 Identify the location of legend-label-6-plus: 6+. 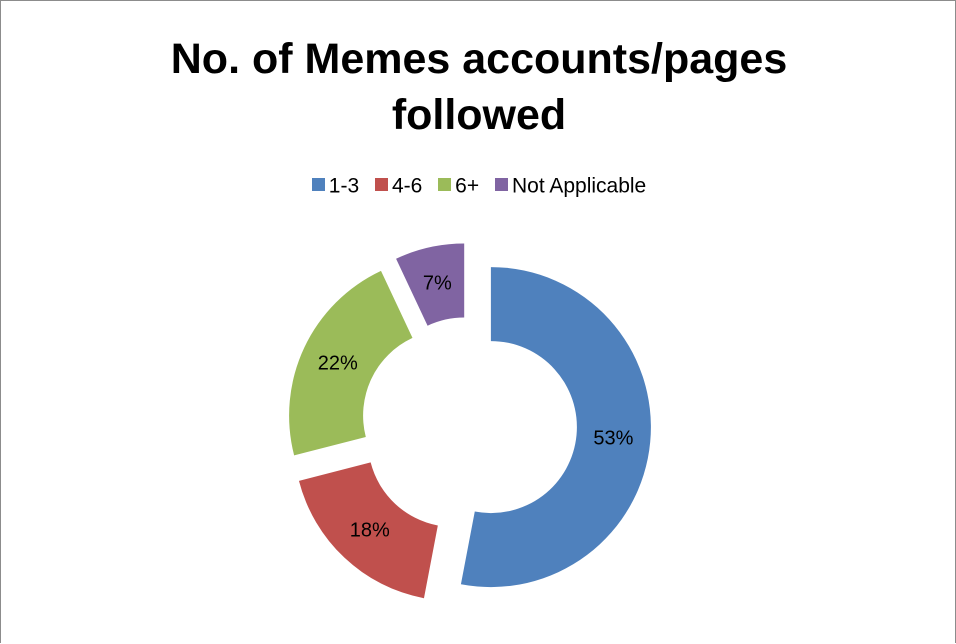
(467, 186).